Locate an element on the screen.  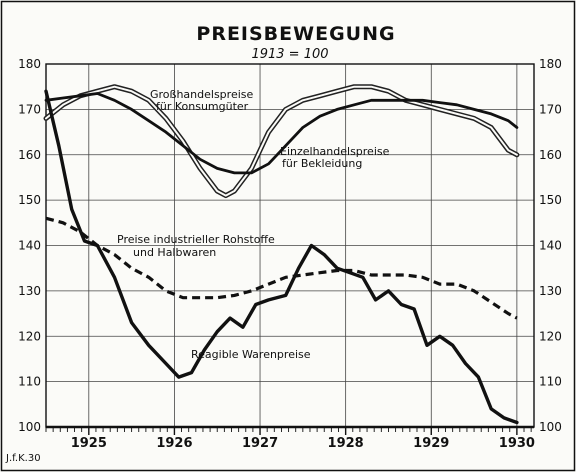
y-tick-right-150: 150 is located at coordinates (550, 200).